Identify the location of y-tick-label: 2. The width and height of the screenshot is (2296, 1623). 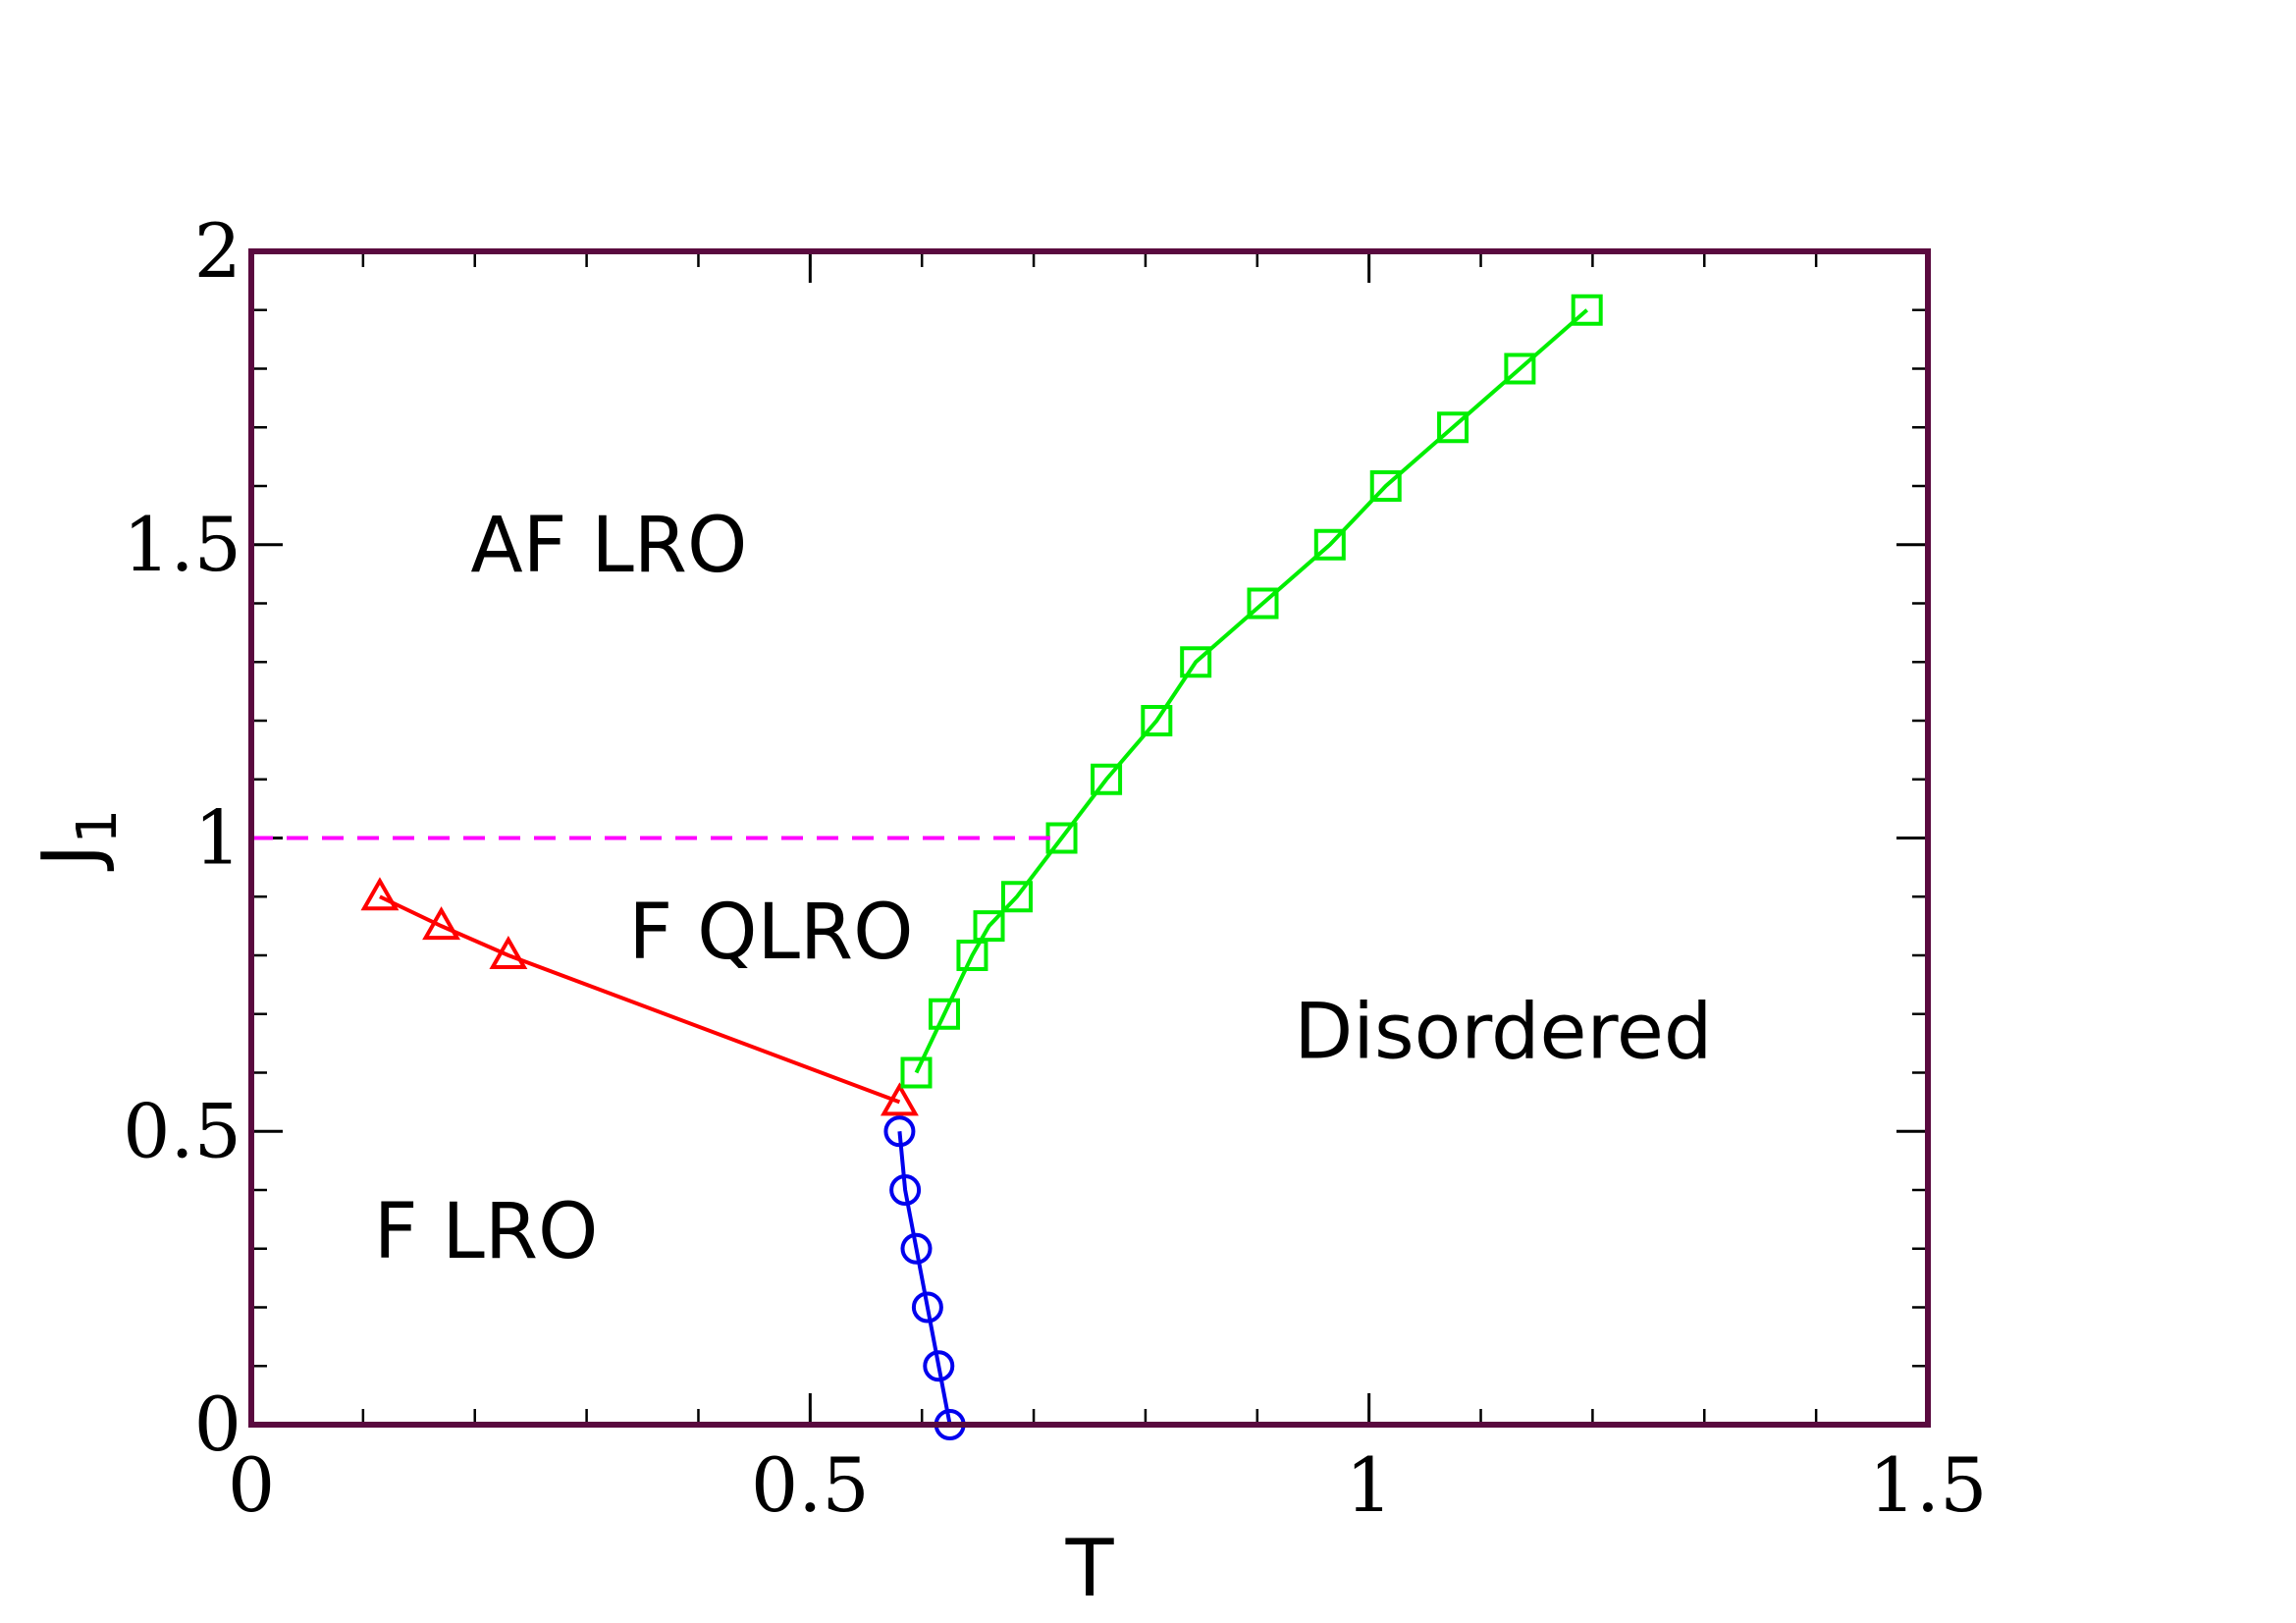
(218, 251).